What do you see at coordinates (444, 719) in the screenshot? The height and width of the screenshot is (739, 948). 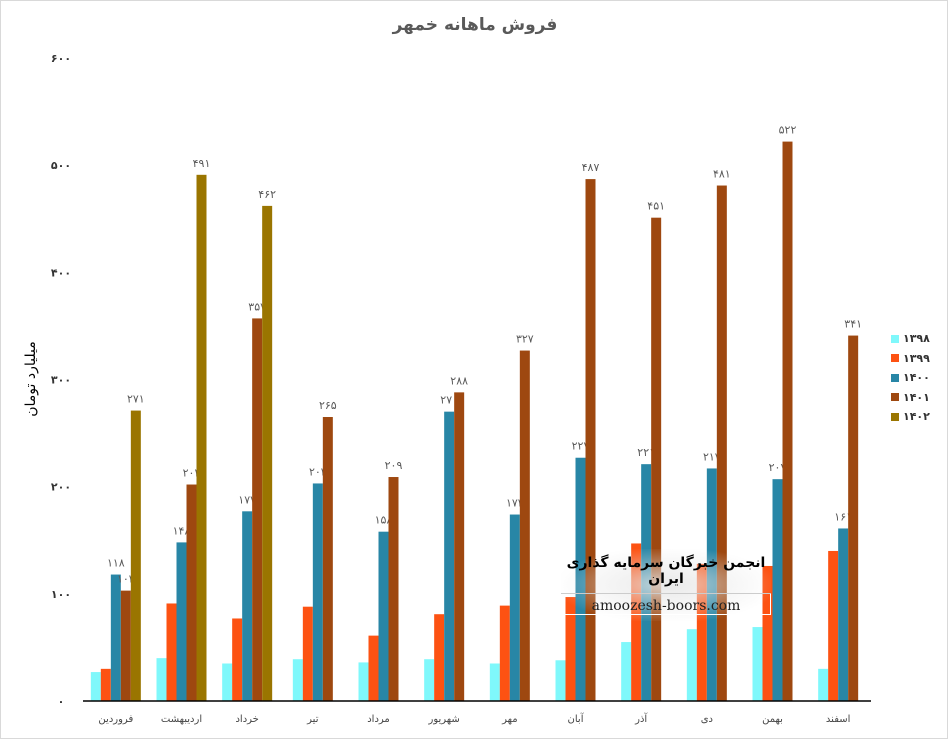 I see `x-tick-label: شهریور` at bounding box center [444, 719].